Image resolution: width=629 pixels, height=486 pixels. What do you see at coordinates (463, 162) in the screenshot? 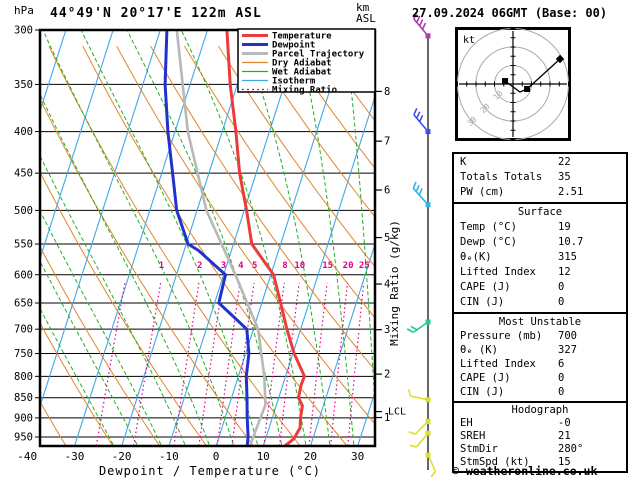
I see `stat-label: K` at bounding box center [463, 162].